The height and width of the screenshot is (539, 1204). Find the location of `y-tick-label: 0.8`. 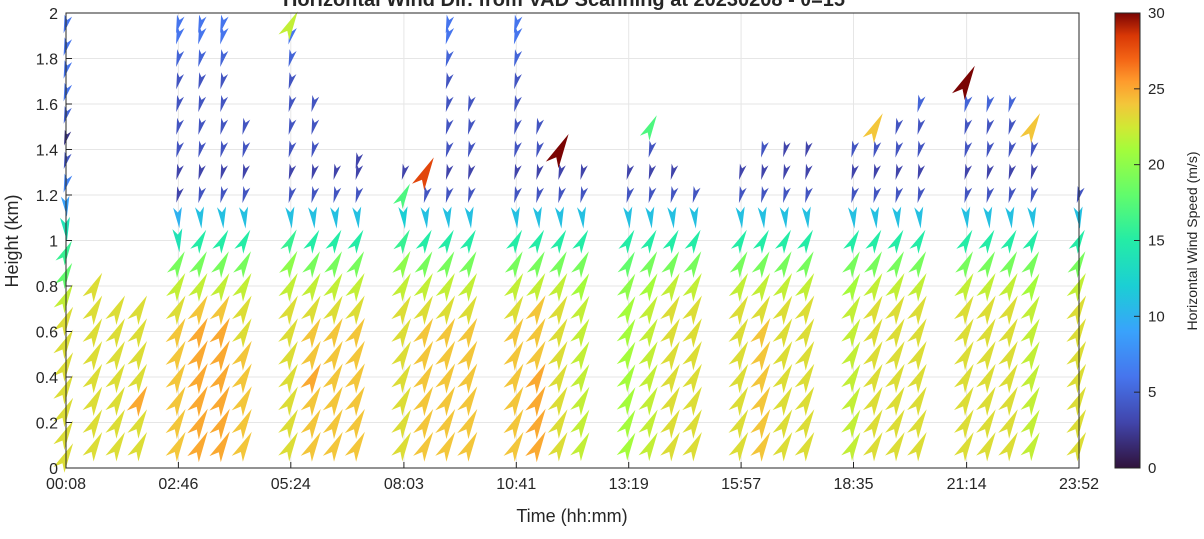

y-tick-label: 0.8 is located at coordinates (47, 287).